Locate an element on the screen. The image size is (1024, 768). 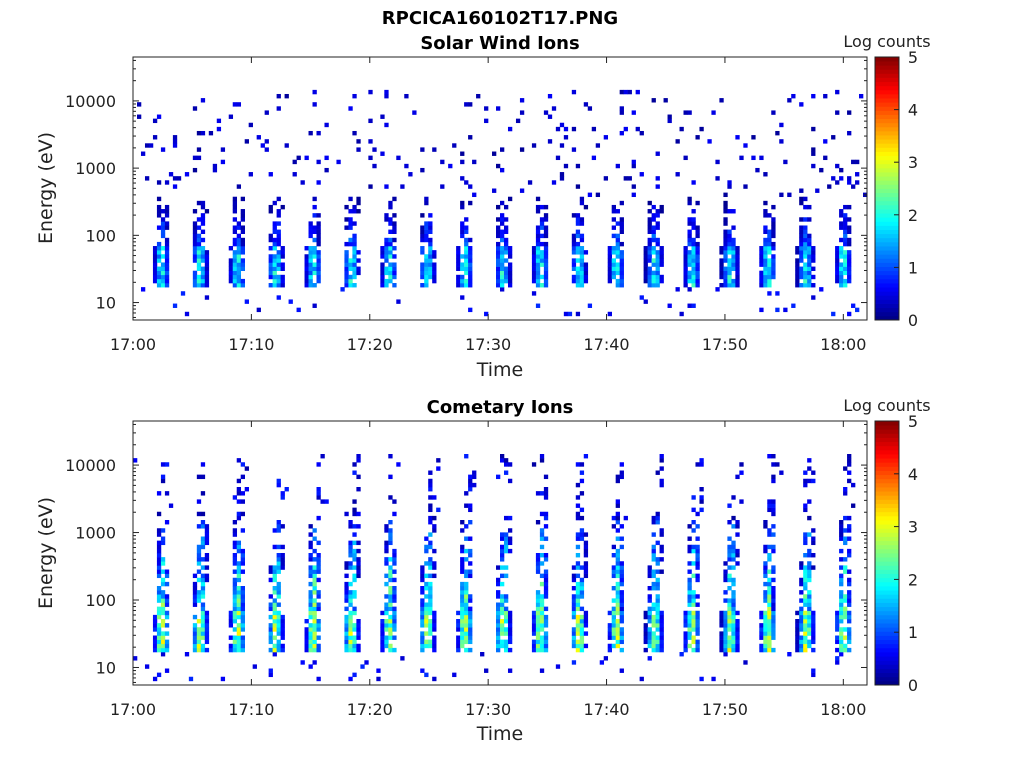
colorbar-frame is located at coordinates (887, 553).